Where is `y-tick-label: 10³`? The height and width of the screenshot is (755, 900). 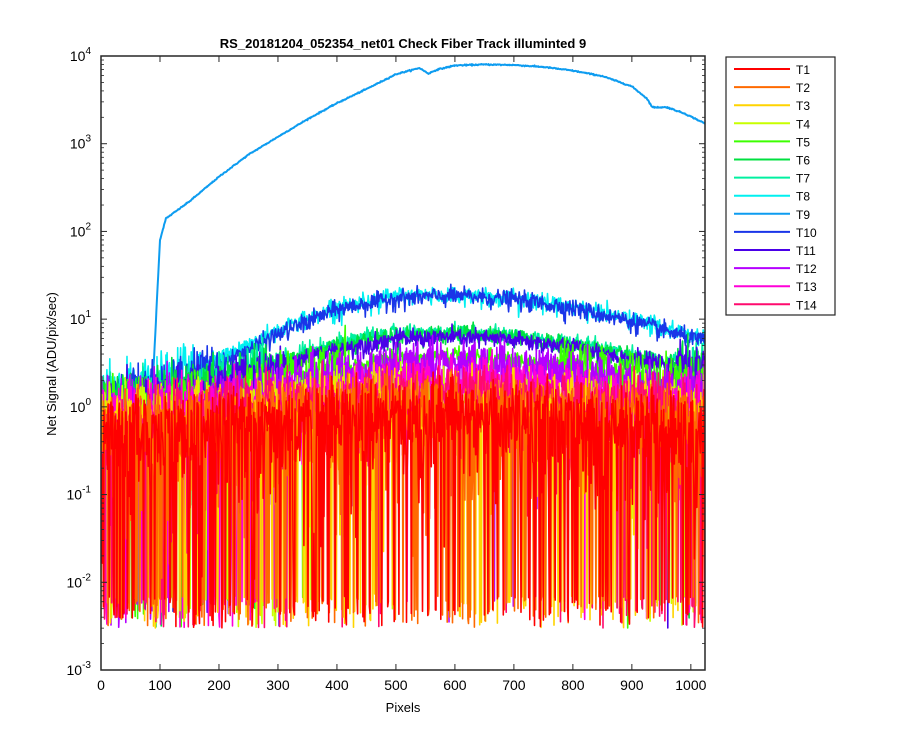
y-tick-label: 10³ is located at coordinates (81, 143).